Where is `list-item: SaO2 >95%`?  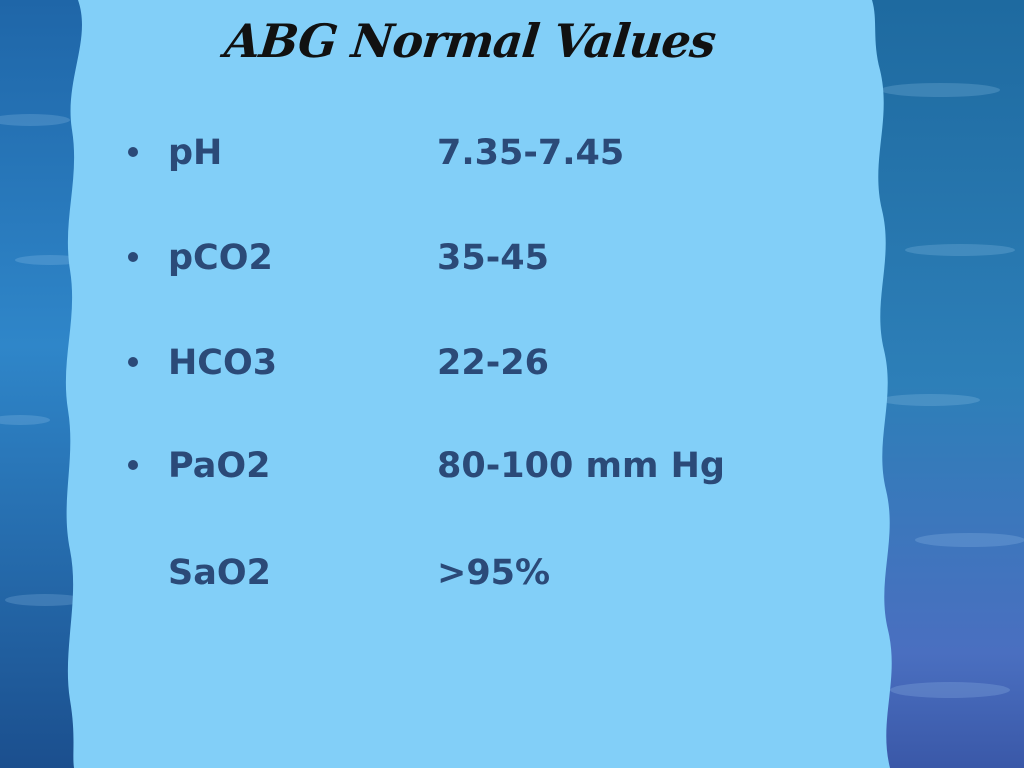
list-item: SaO2 >95% is located at coordinates (478, 578).